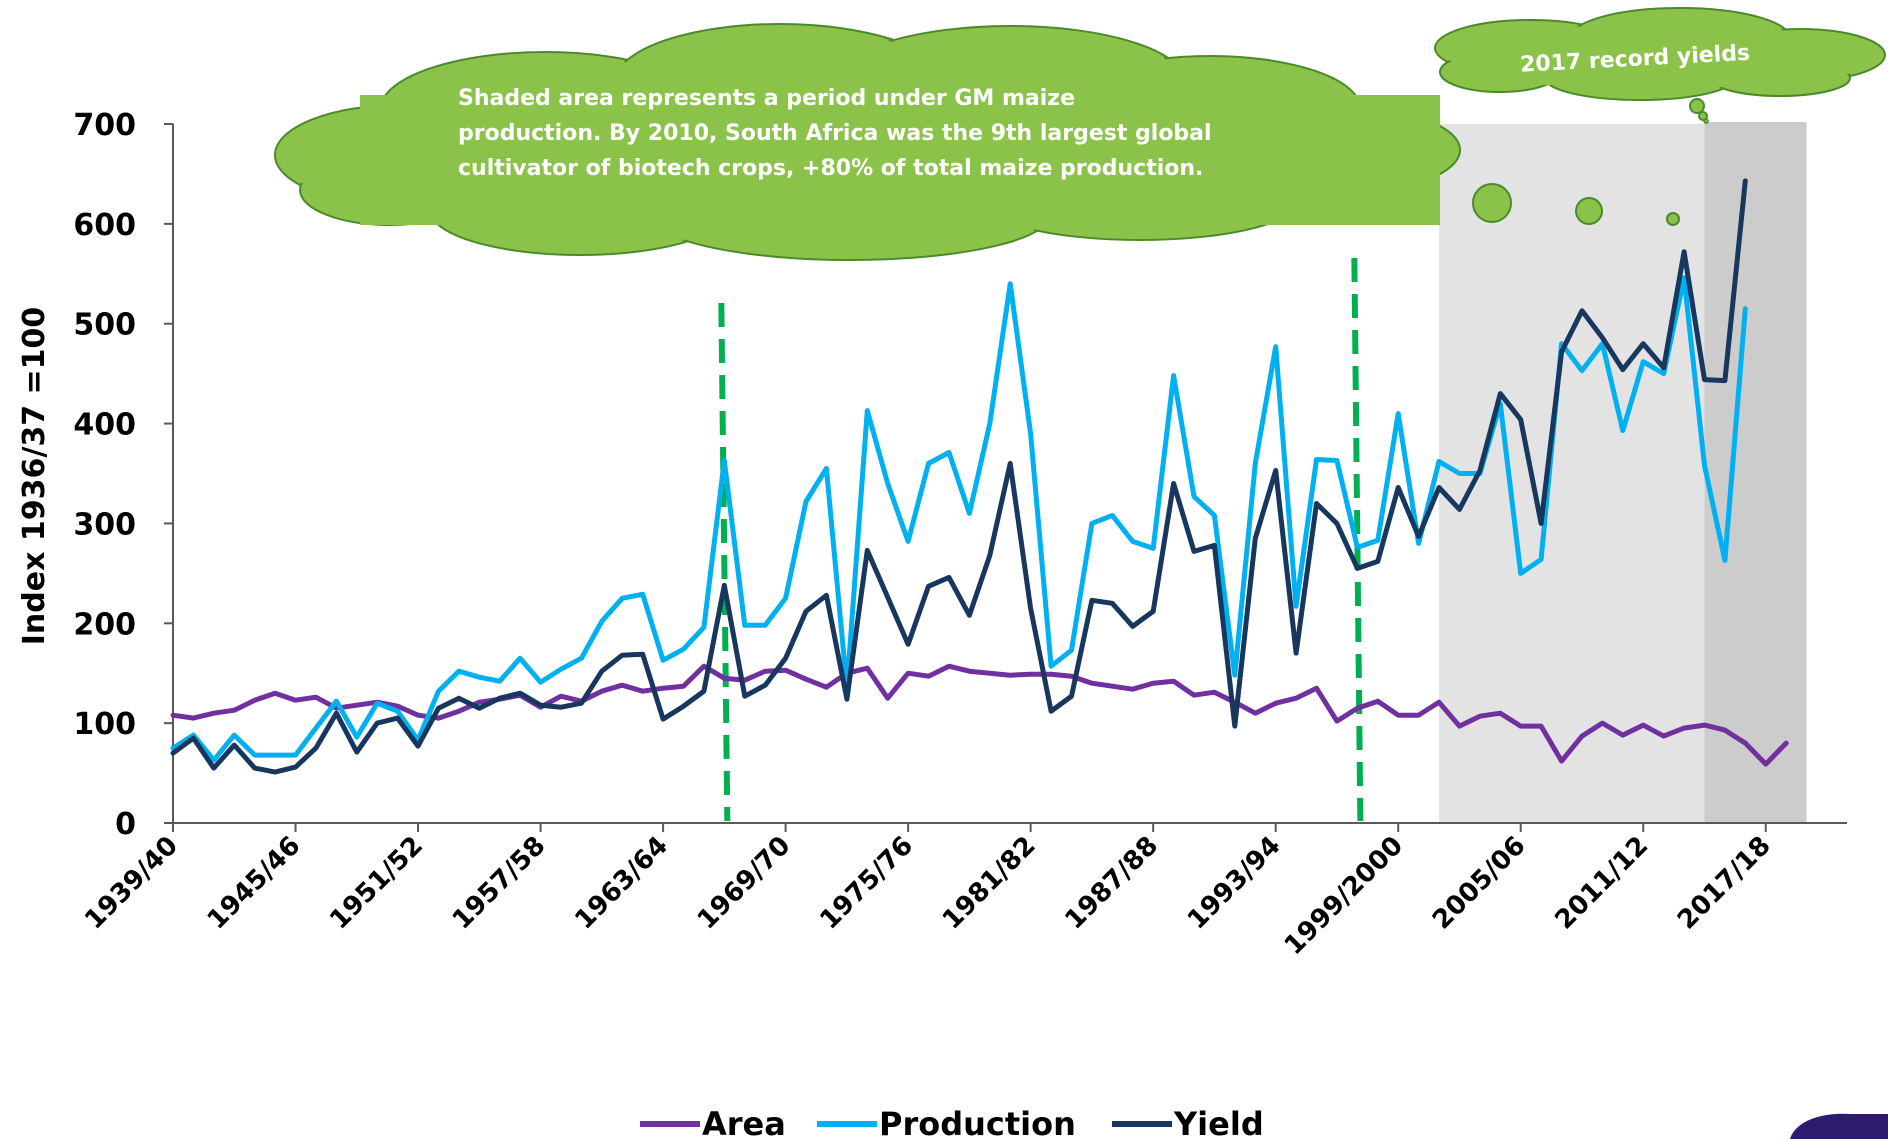  Describe the element at coordinates (125, 824) in the screenshot. I see `y-tick-label: 0` at that location.